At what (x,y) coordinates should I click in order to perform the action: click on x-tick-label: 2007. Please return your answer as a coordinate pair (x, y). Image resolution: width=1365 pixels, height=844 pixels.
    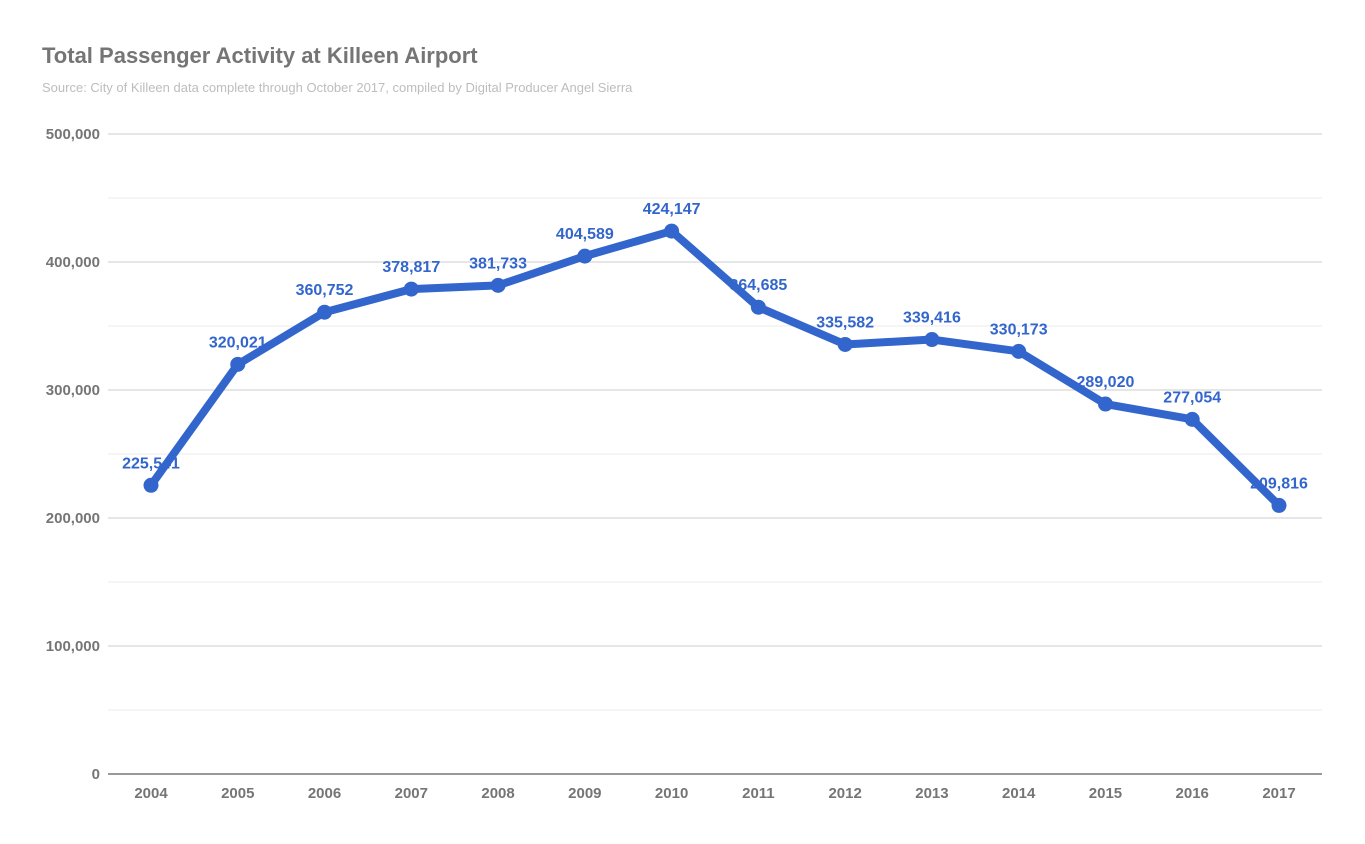
    Looking at the image, I should click on (411, 793).